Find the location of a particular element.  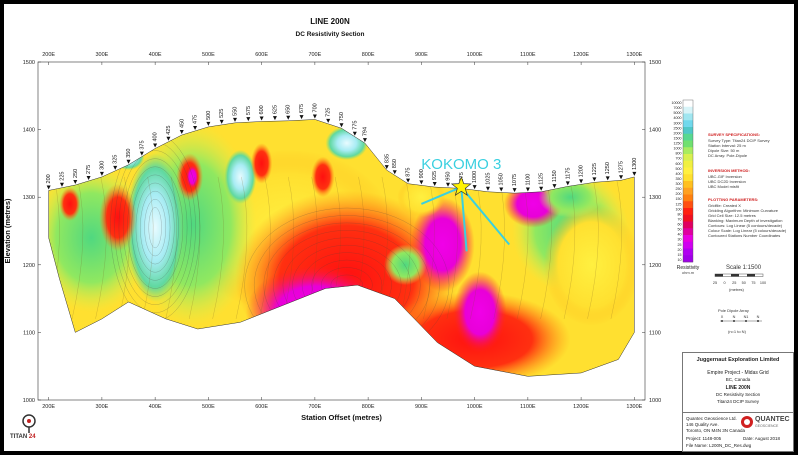

y-tick-label-right: 1500 is located at coordinates (655, 63).